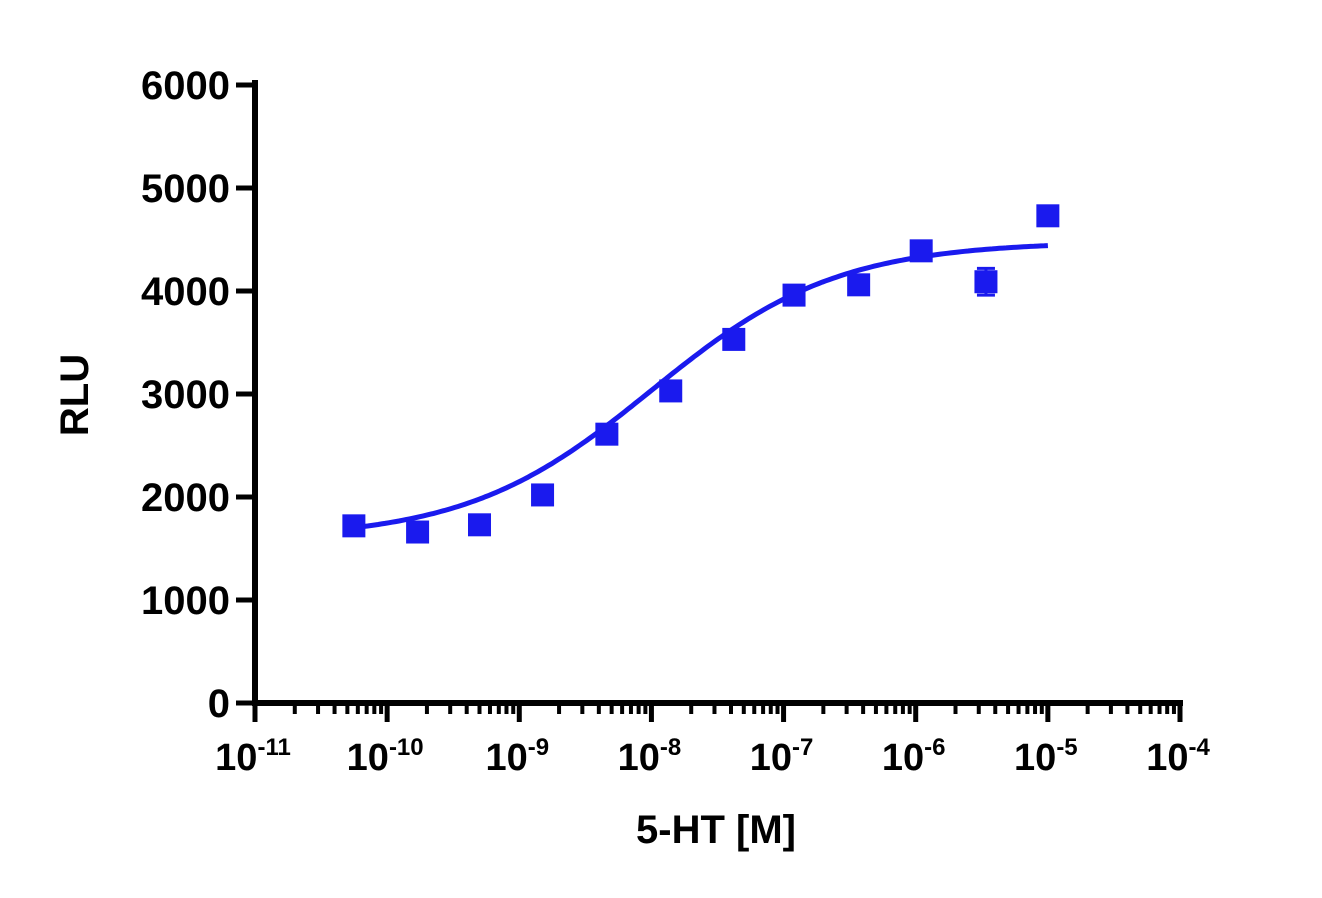  I want to click on y-tick-label: 5000, so click(185, 189).